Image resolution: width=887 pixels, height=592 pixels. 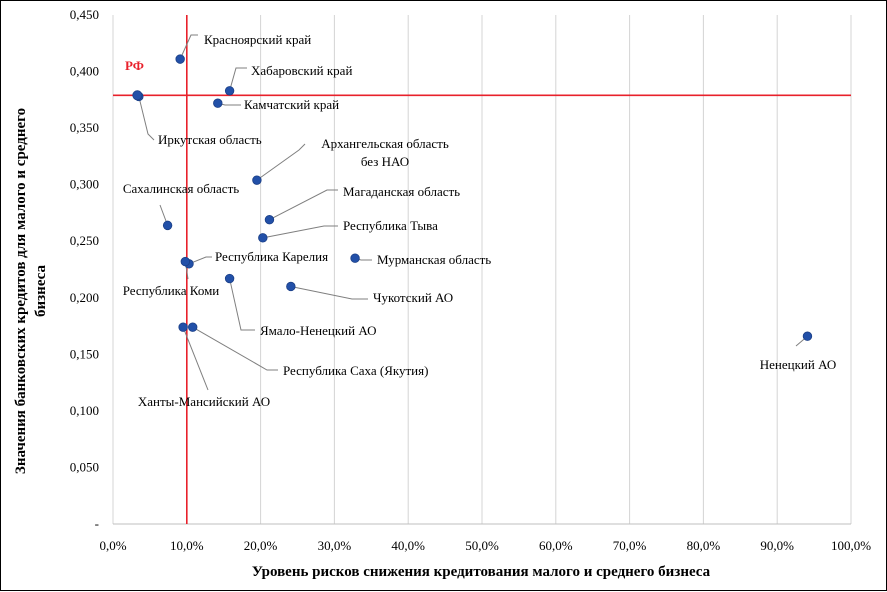 What do you see at coordinates (84, 184) in the screenshot?
I see `y-tick-label: 0,300` at bounding box center [84, 184].